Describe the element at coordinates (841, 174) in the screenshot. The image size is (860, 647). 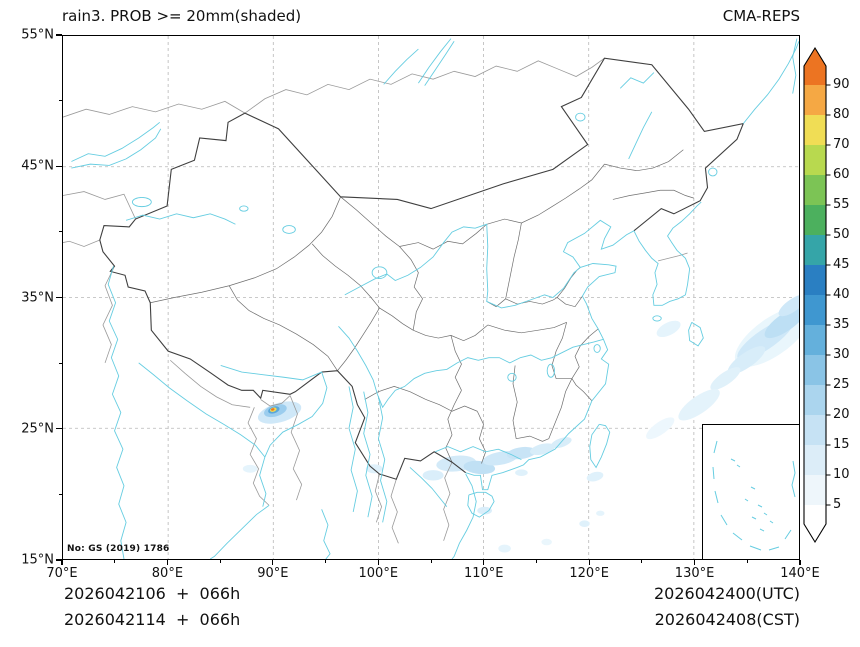
I see `colorbar-tick-label: 60` at that location.